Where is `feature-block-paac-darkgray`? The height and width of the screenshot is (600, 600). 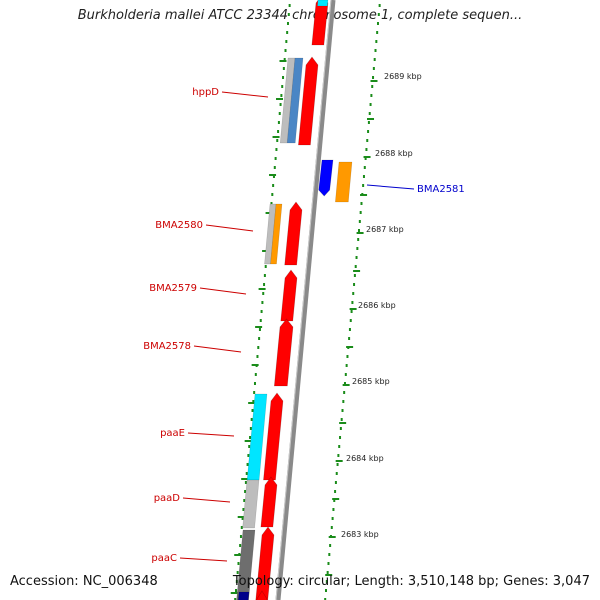 feature-block-paac-darkgray is located at coordinates (246, 564).